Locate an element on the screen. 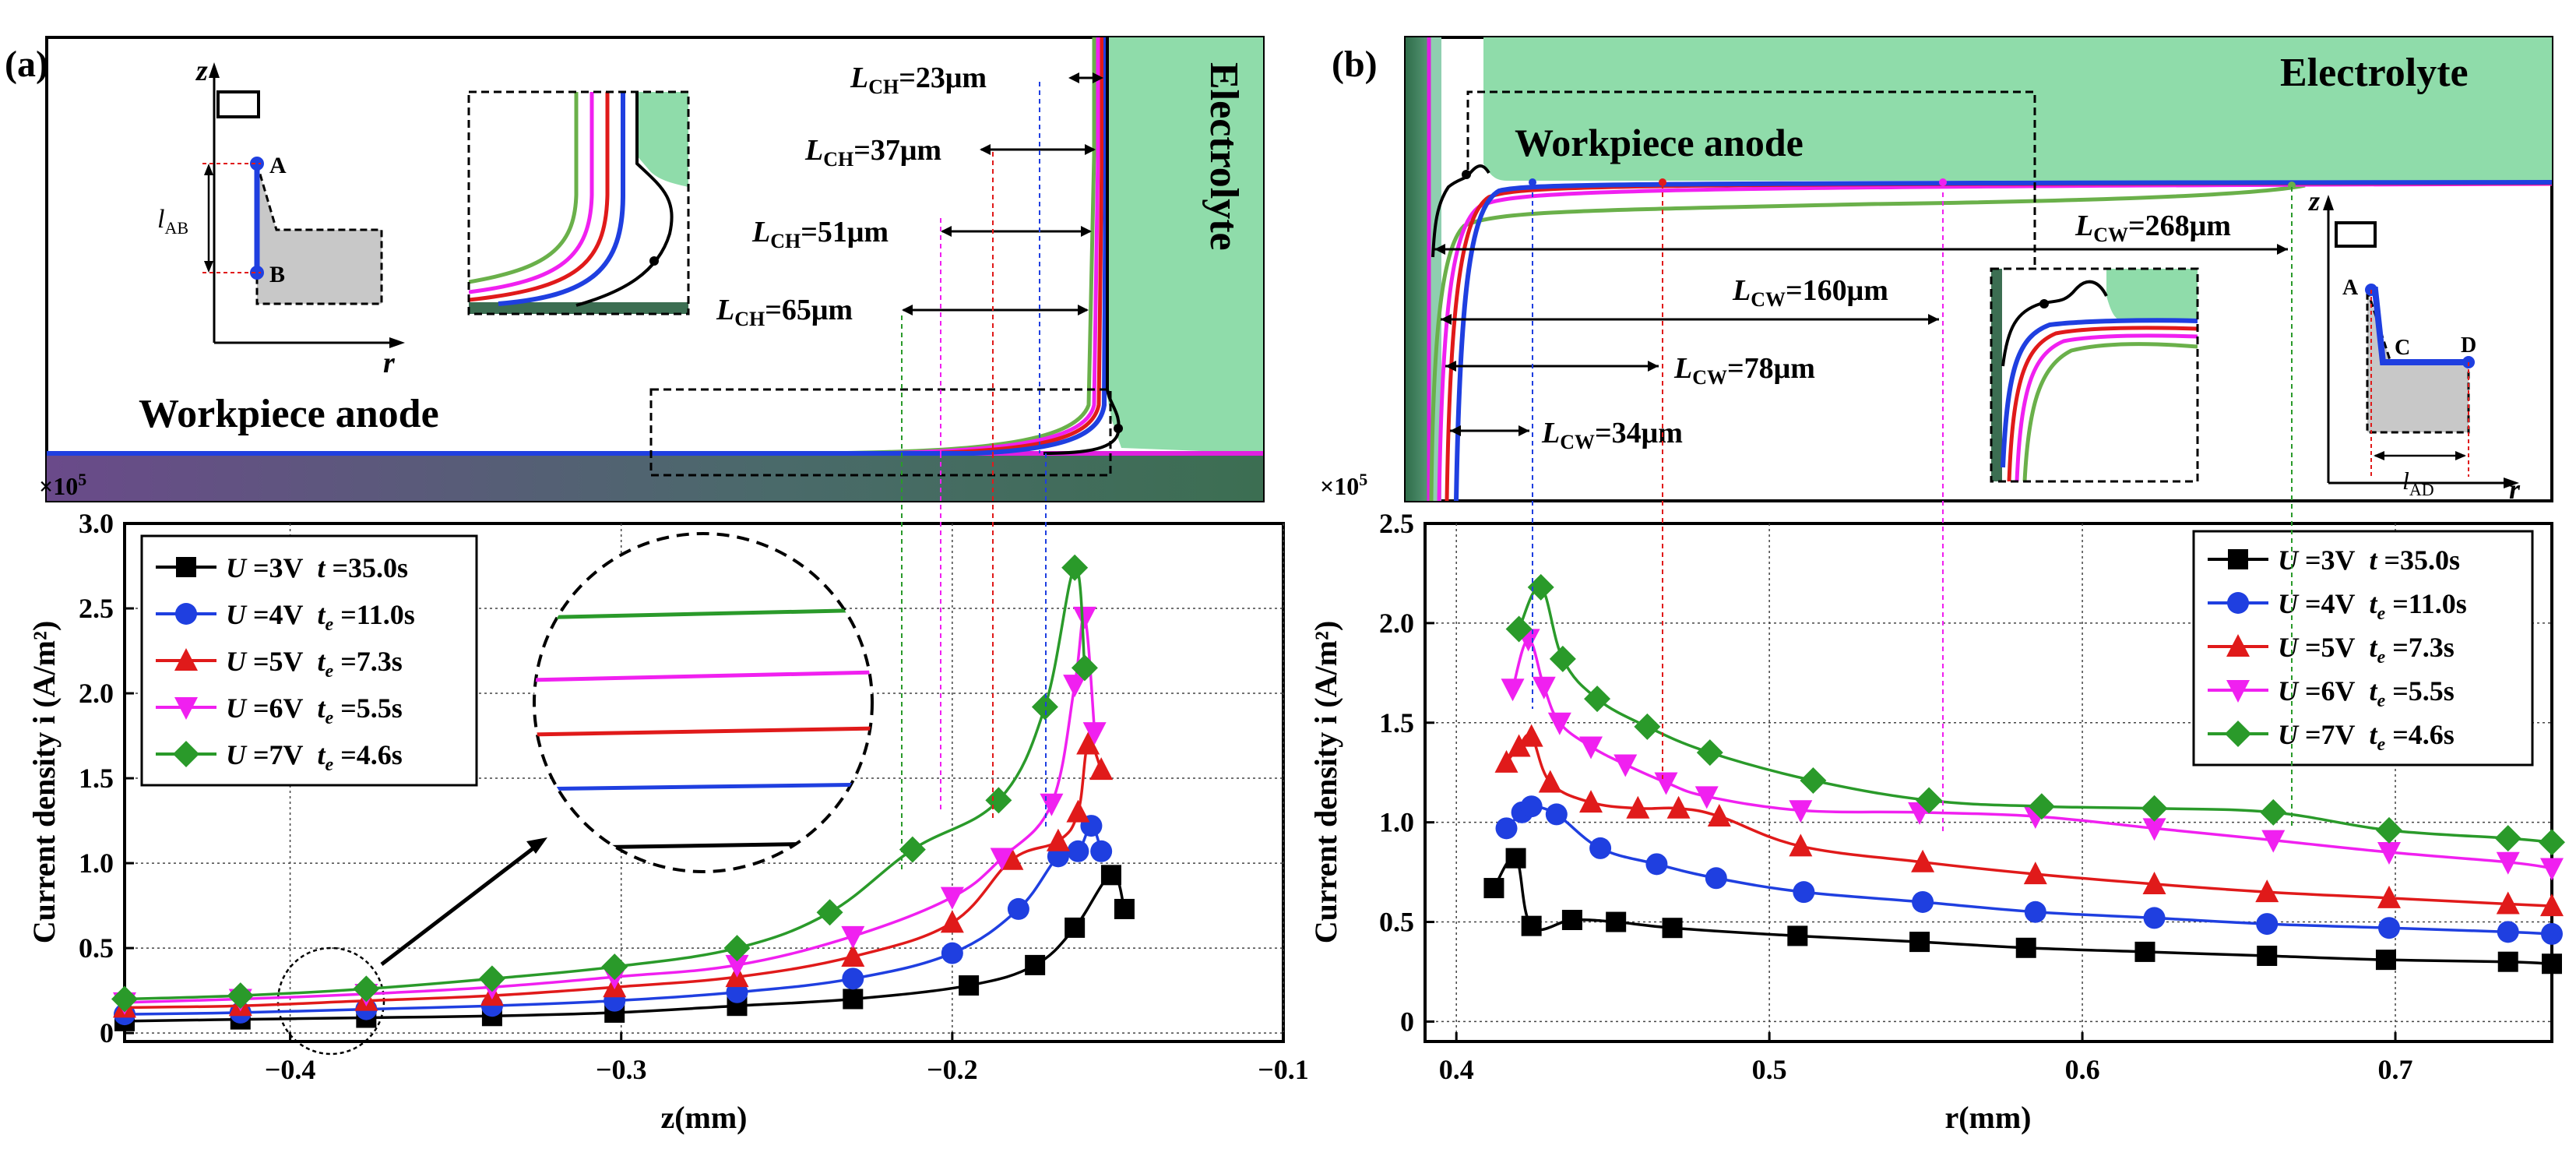 This screenshot has height=1156, width=2576. x-tick-label: 0.6 is located at coordinates (2082, 1069).